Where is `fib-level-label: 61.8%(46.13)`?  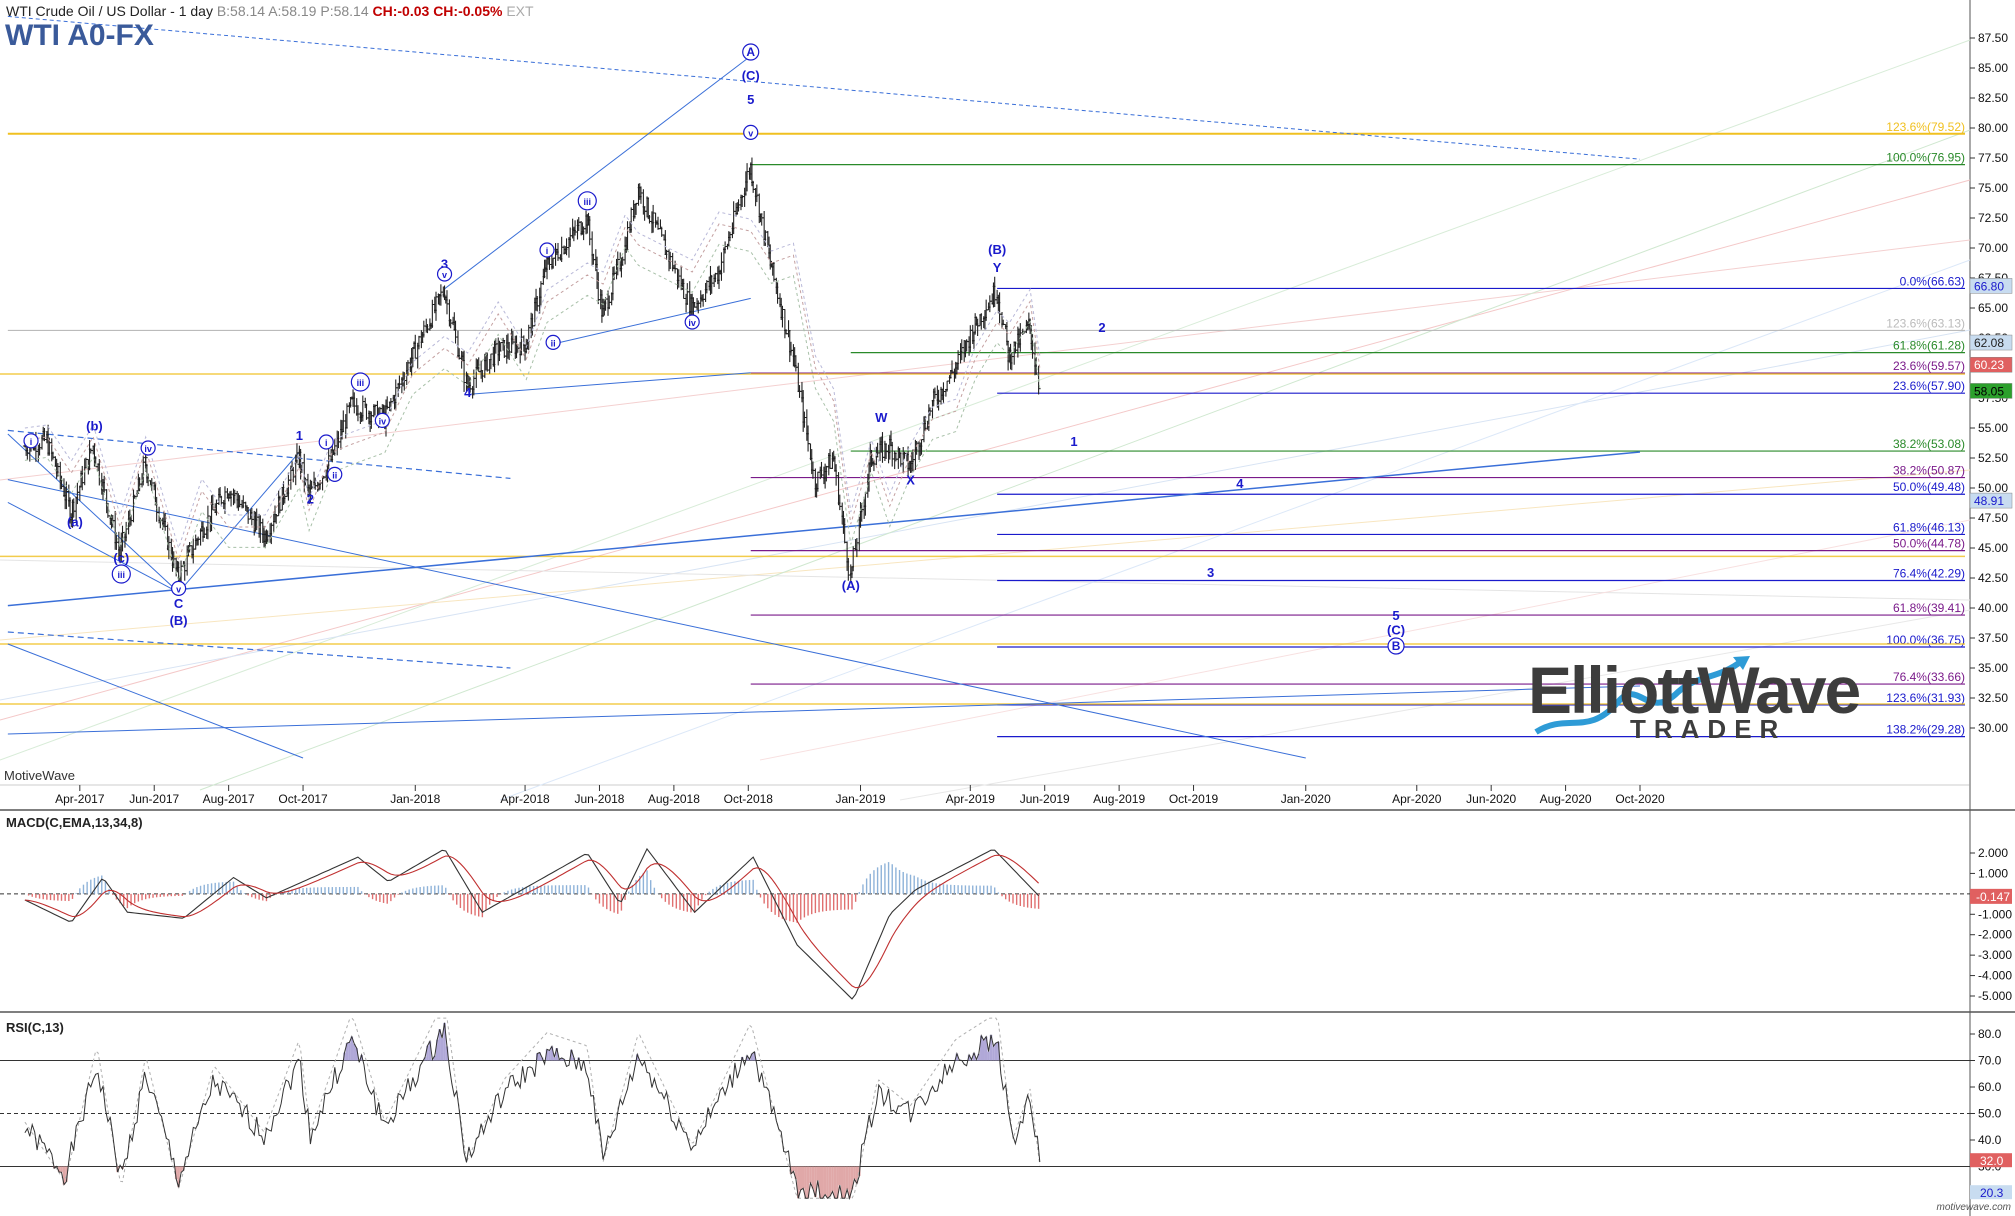
fib-level-label: 61.8%(46.13) is located at coordinates (1929, 527).